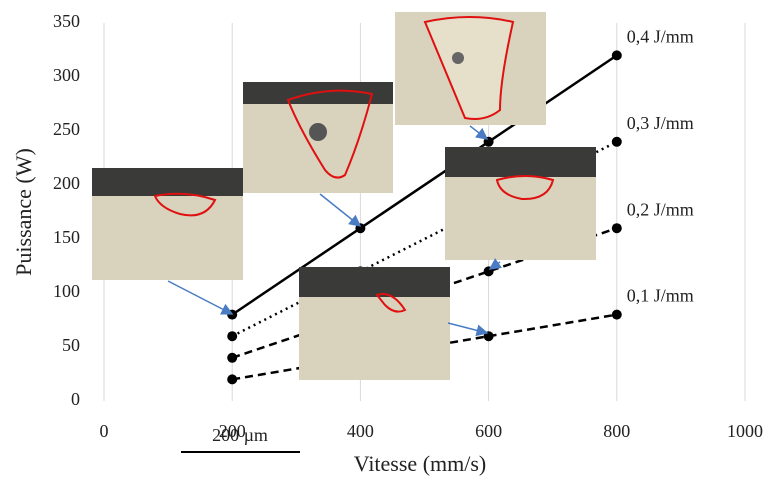 This screenshot has height=481, width=772. What do you see at coordinates (71, 345) in the screenshot?
I see `y-tick-label: 50` at bounding box center [71, 345].